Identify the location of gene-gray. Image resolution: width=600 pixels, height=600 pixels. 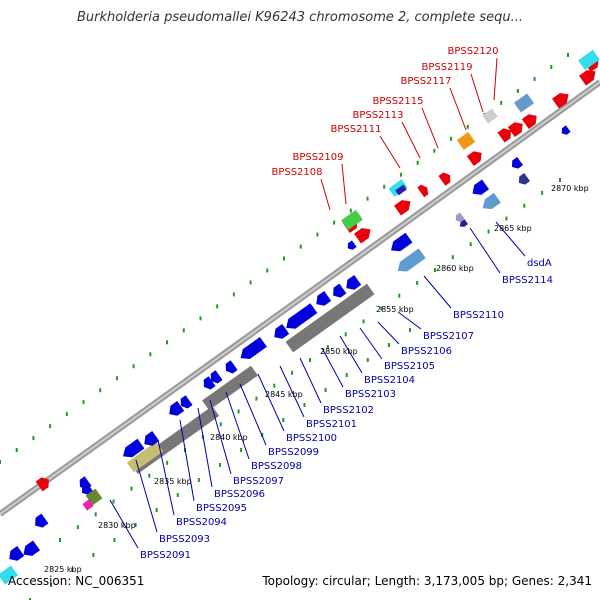
(490, 116).